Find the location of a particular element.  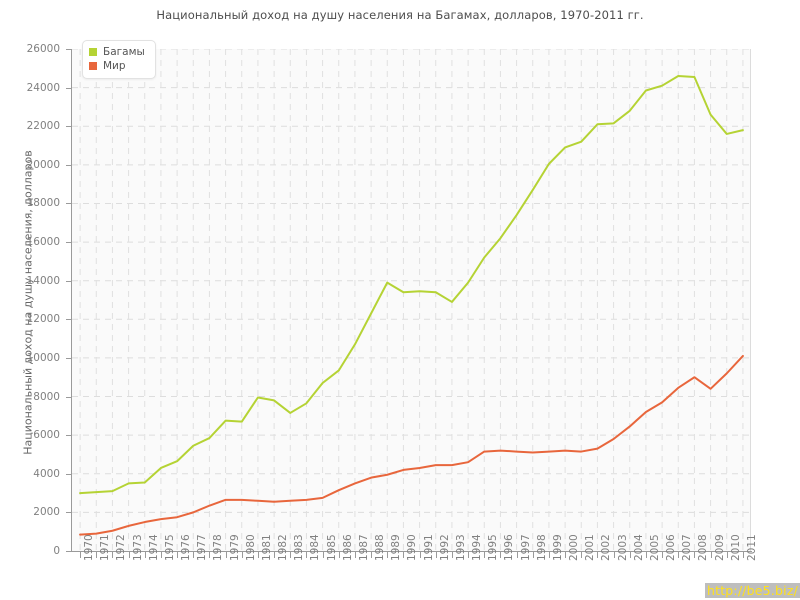

watermark-link: http://be5.biz/ is located at coordinates (752, 590).